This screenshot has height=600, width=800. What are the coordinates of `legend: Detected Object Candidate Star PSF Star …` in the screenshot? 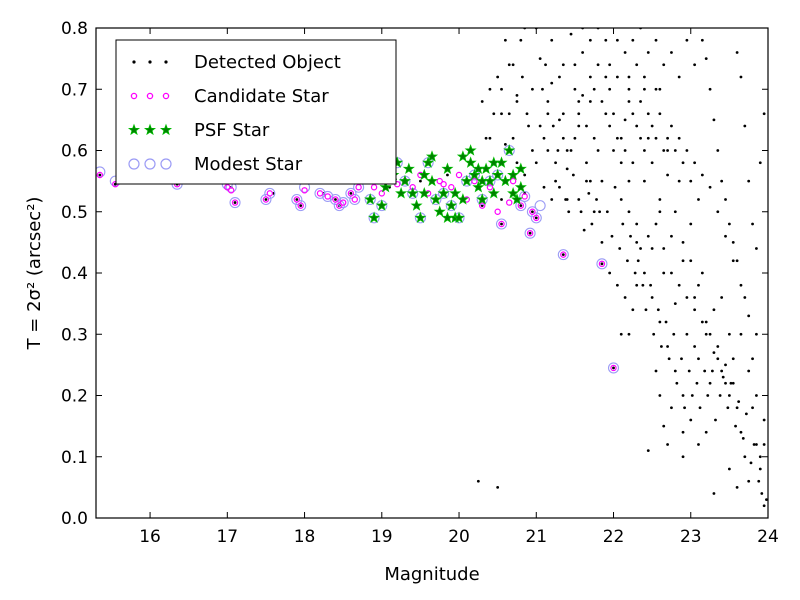 It's located at (256, 112).